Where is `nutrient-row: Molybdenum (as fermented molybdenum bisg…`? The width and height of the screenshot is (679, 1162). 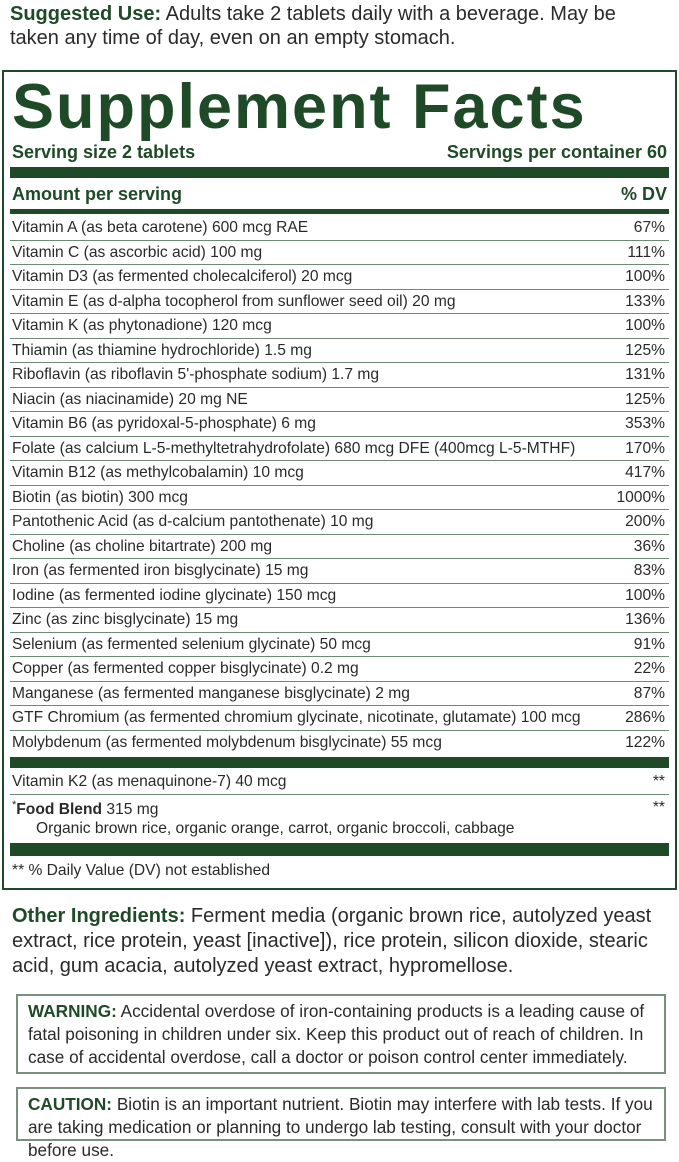
nutrient-row: Molybdenum (as fermented molybdenum bisg… is located at coordinates (339, 743).